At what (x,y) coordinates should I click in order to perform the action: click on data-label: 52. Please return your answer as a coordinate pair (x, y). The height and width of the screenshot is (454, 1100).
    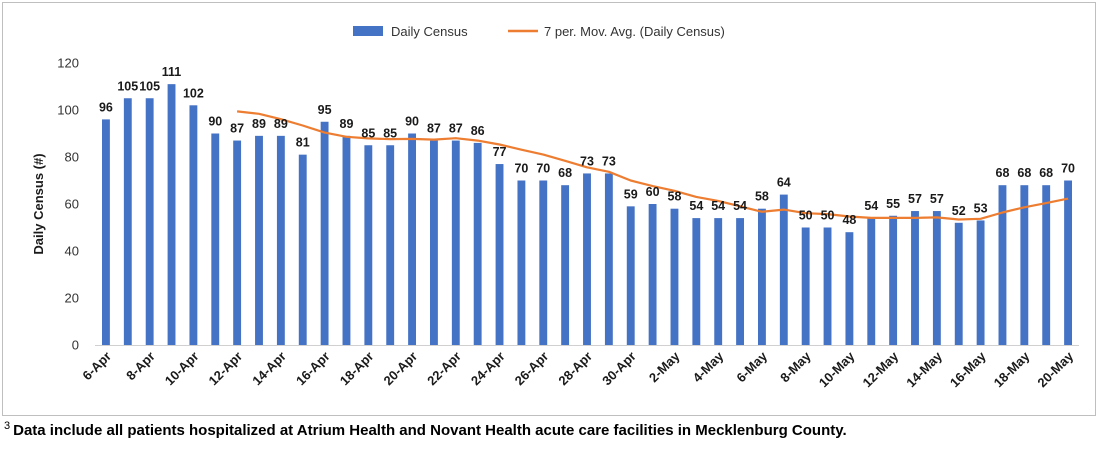
    Looking at the image, I should click on (959, 211).